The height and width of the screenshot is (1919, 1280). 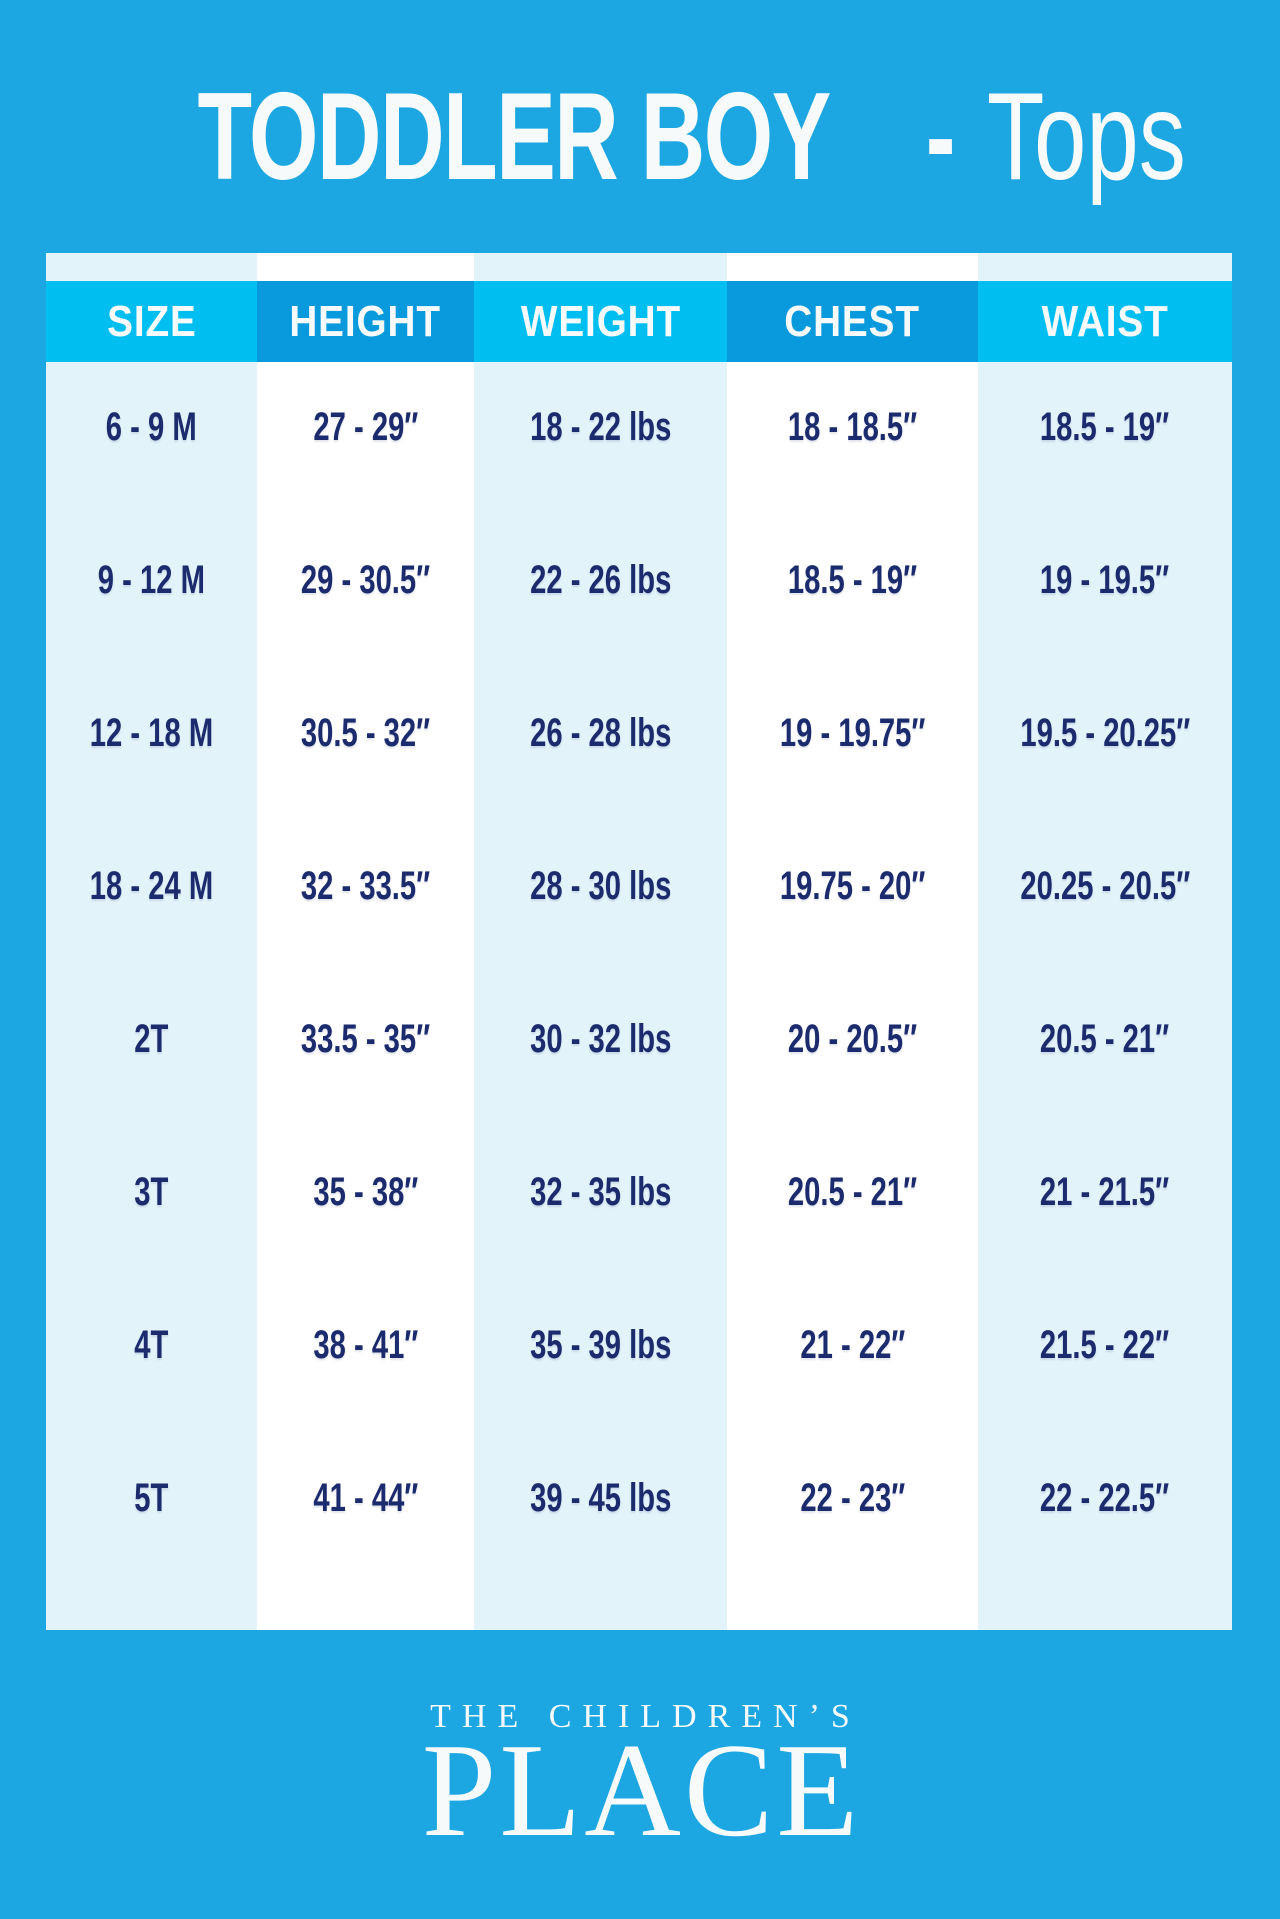 I want to click on cell-value: 3T, so click(x=151, y=1192).